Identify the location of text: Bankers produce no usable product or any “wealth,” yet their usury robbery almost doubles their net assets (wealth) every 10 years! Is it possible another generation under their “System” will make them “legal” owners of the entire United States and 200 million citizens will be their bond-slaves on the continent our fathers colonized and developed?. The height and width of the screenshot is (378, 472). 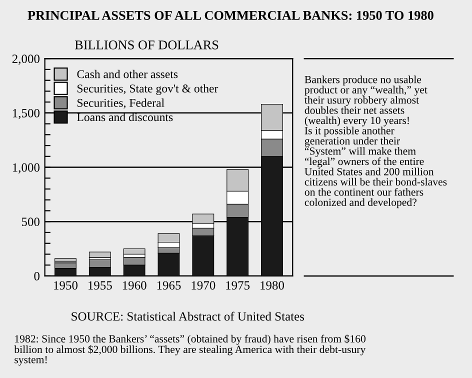
(375, 142).